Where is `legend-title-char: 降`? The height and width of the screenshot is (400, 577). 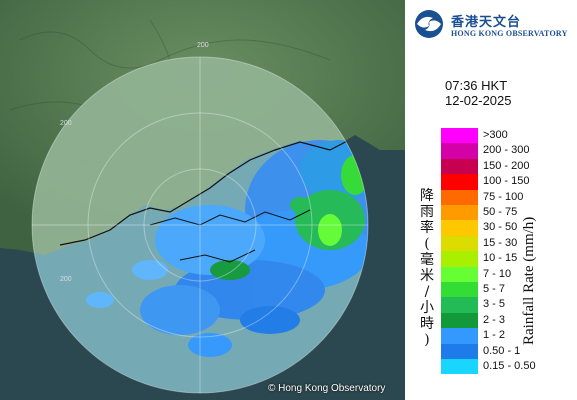
legend-title-char: 降 is located at coordinates (427, 196).